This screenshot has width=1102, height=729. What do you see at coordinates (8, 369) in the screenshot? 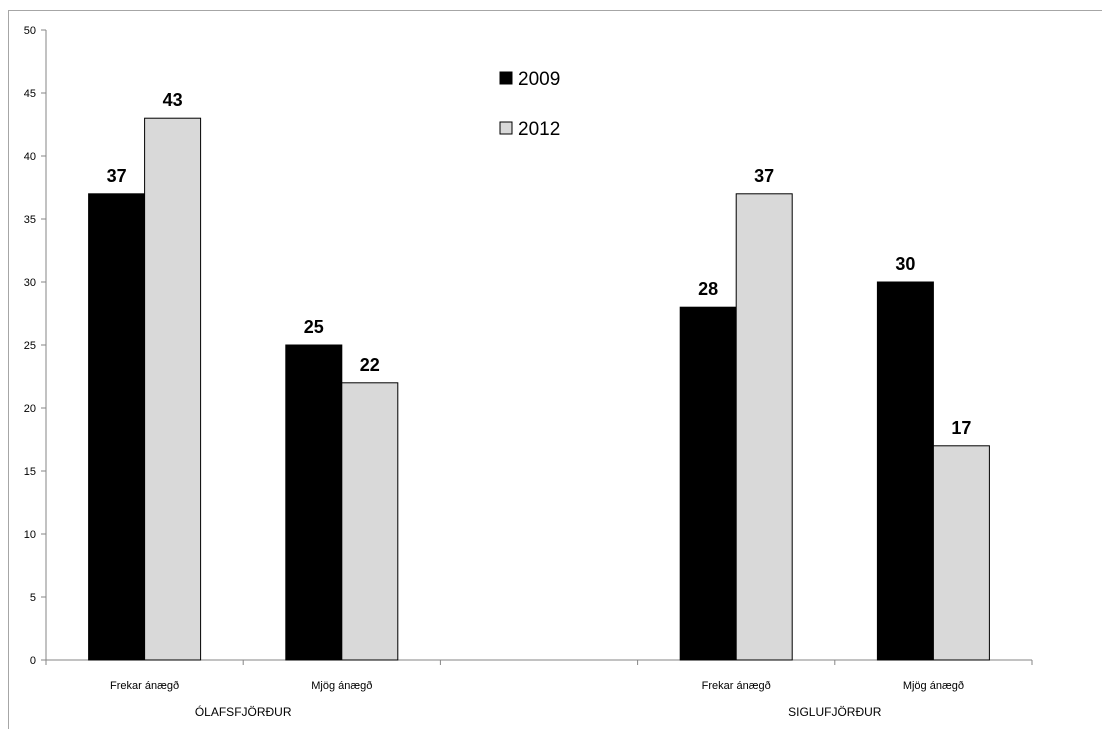
I see `chart-frame-left` at bounding box center [8, 369].